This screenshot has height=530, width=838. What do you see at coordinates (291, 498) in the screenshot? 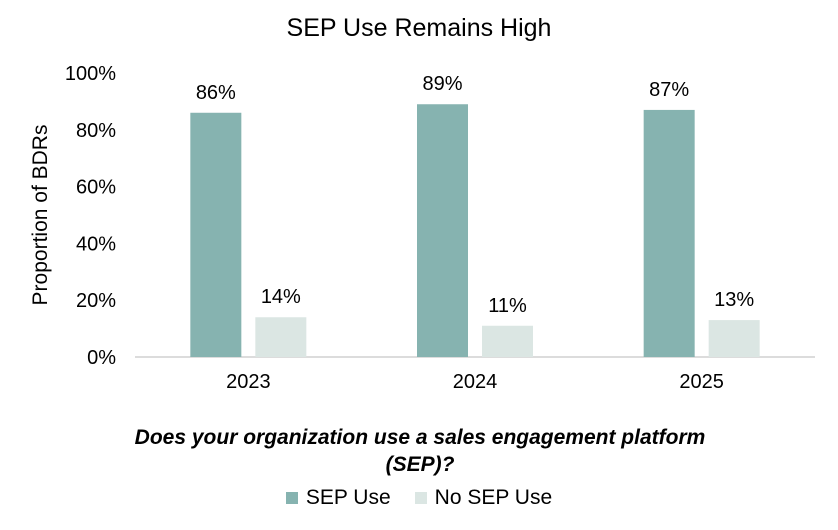
I see `legend-swatch-sep-use` at bounding box center [291, 498].